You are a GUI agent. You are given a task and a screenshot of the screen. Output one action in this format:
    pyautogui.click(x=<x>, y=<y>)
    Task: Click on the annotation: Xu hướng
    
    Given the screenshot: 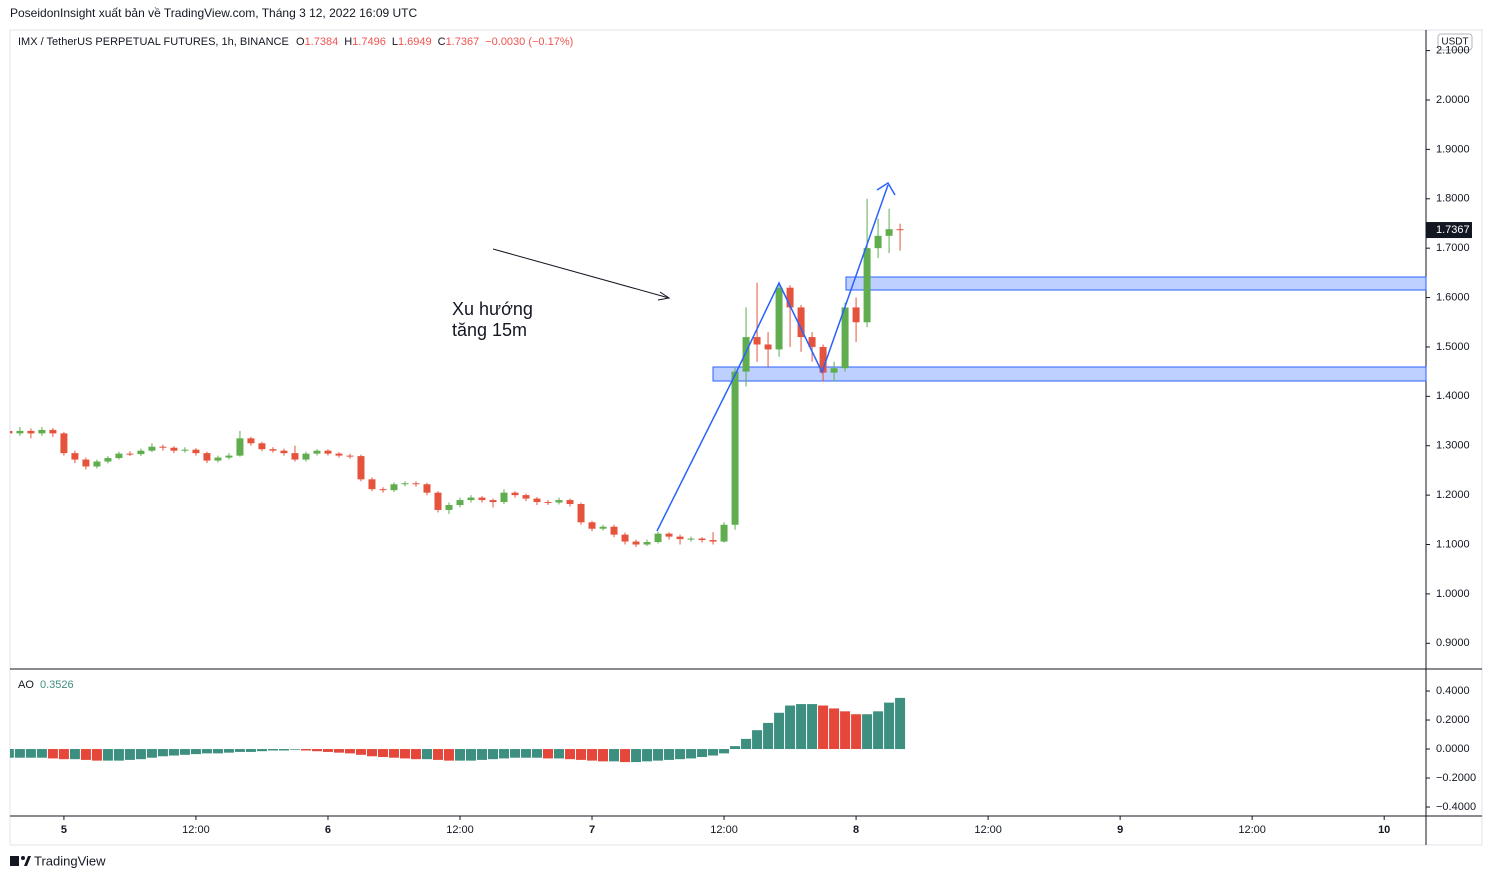 What is the action you would take?
    pyautogui.click(x=492, y=309)
    